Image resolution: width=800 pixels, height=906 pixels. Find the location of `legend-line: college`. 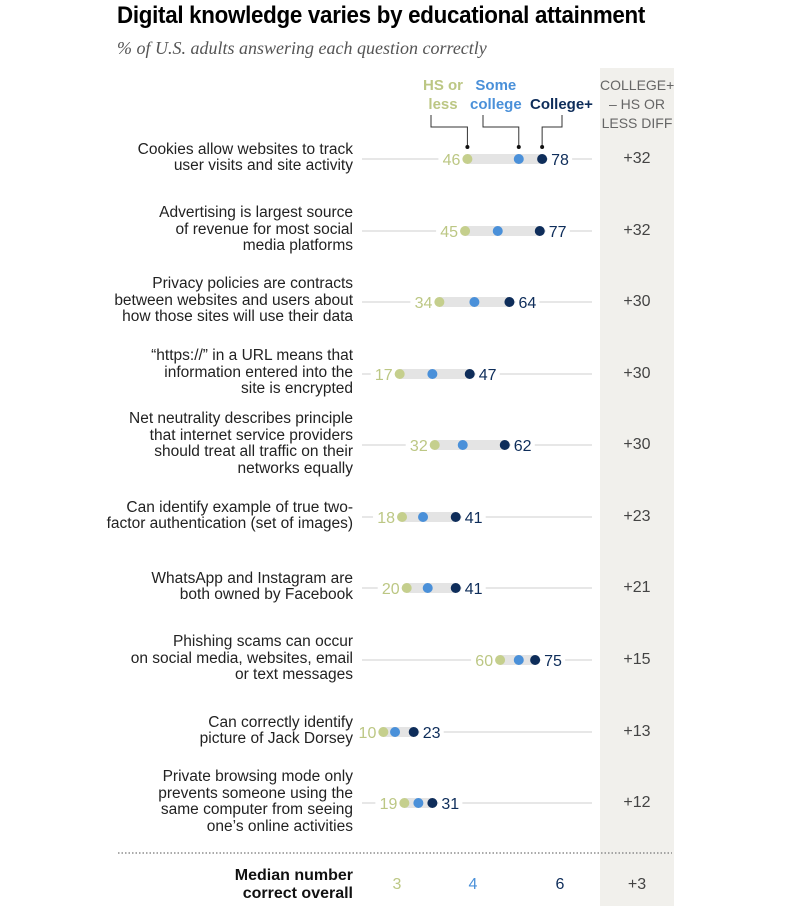

legend-line: college is located at coordinates (496, 104).